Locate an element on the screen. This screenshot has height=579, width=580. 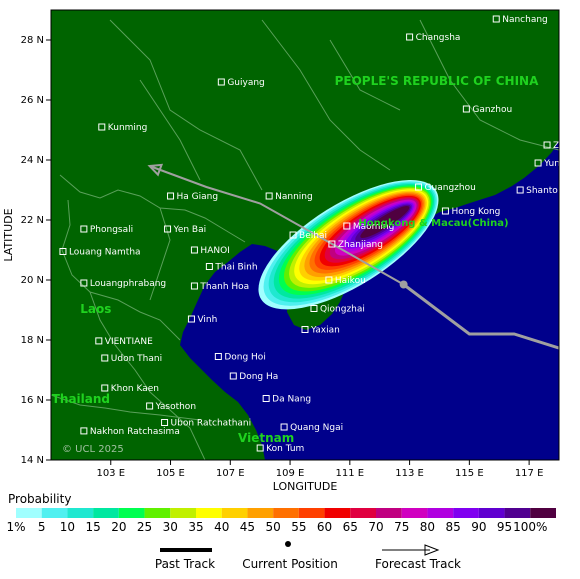
country-label: Vietnam is located at coordinates (266, 438).